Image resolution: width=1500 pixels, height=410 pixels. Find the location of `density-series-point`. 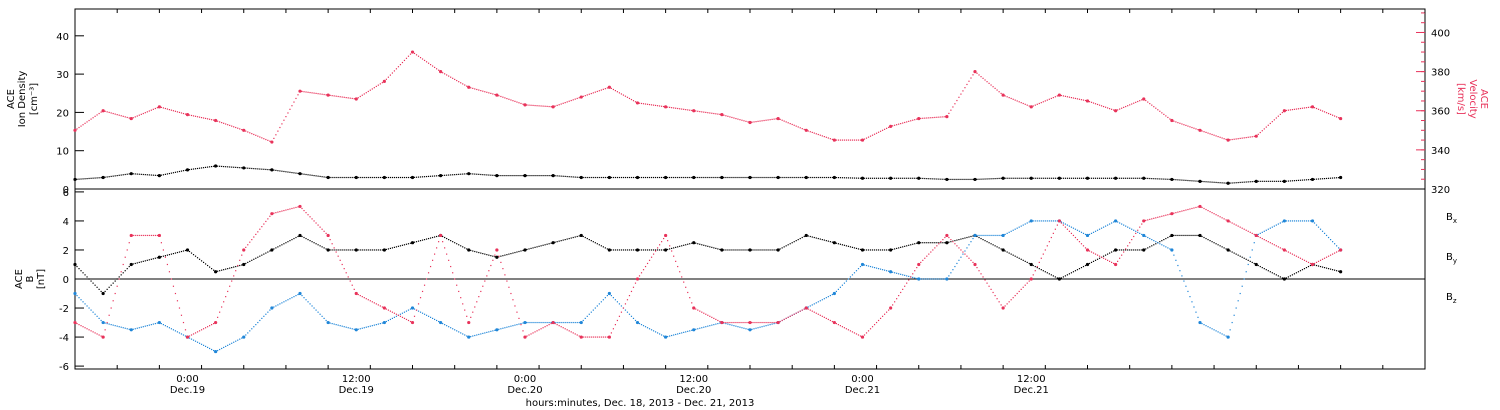

density-series-point is located at coordinates (722, 177).